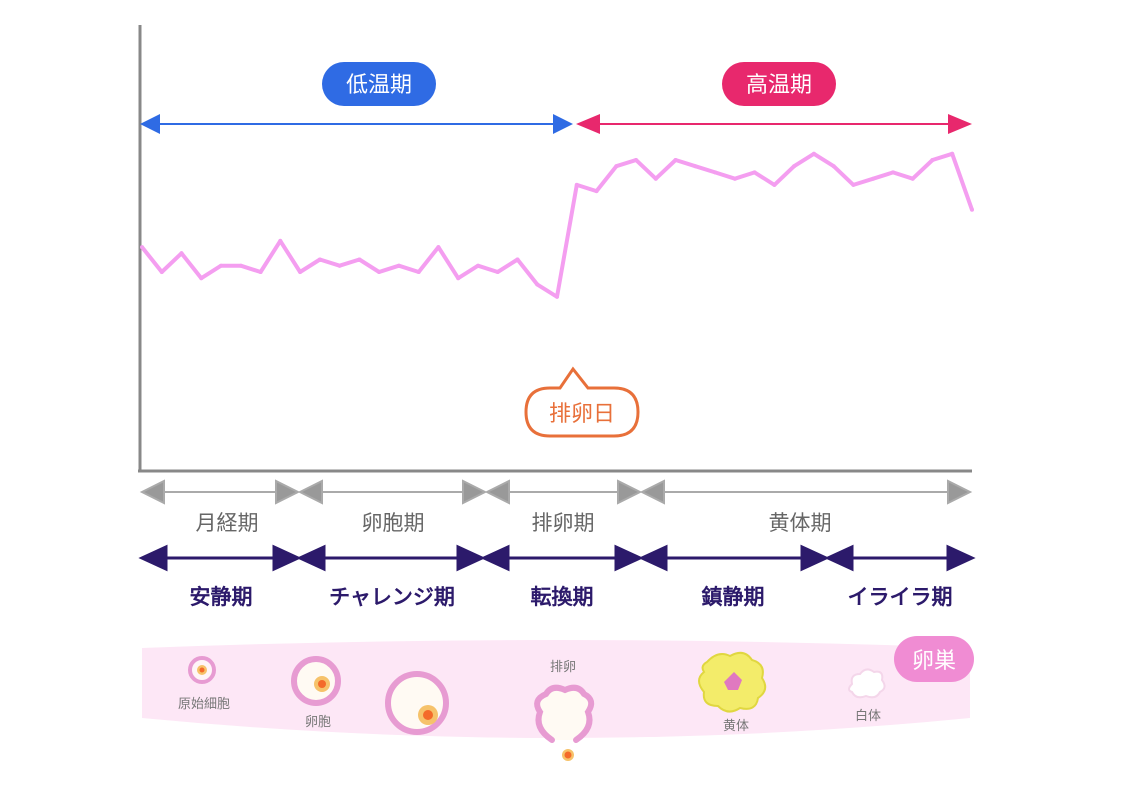 Image resolution: width=1121 pixels, height=793 pixels. I want to click on high-temp-label: 高温期, so click(779, 85).